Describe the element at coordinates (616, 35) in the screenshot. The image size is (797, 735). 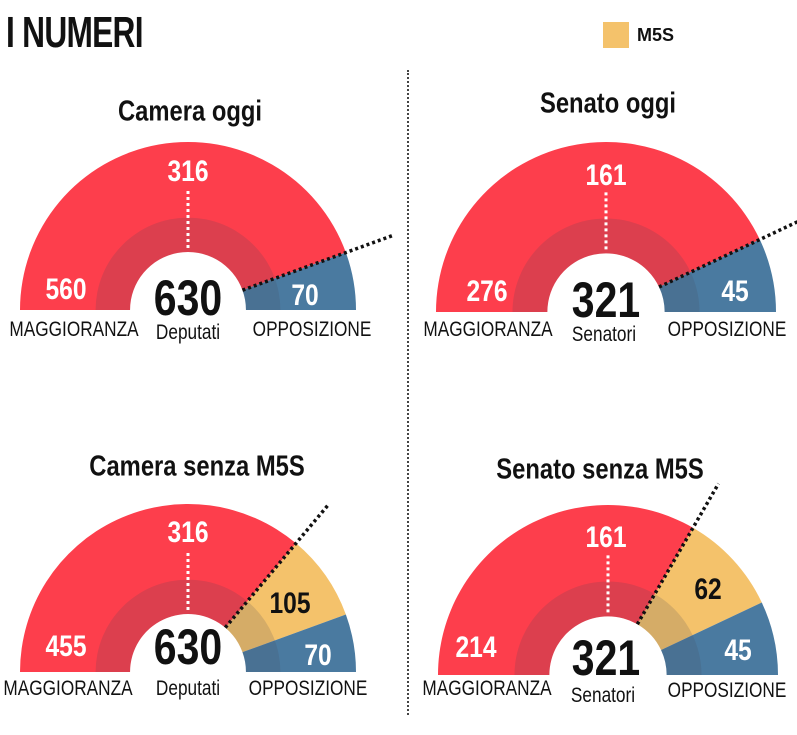
I see `legend-swatch-m5s` at that location.